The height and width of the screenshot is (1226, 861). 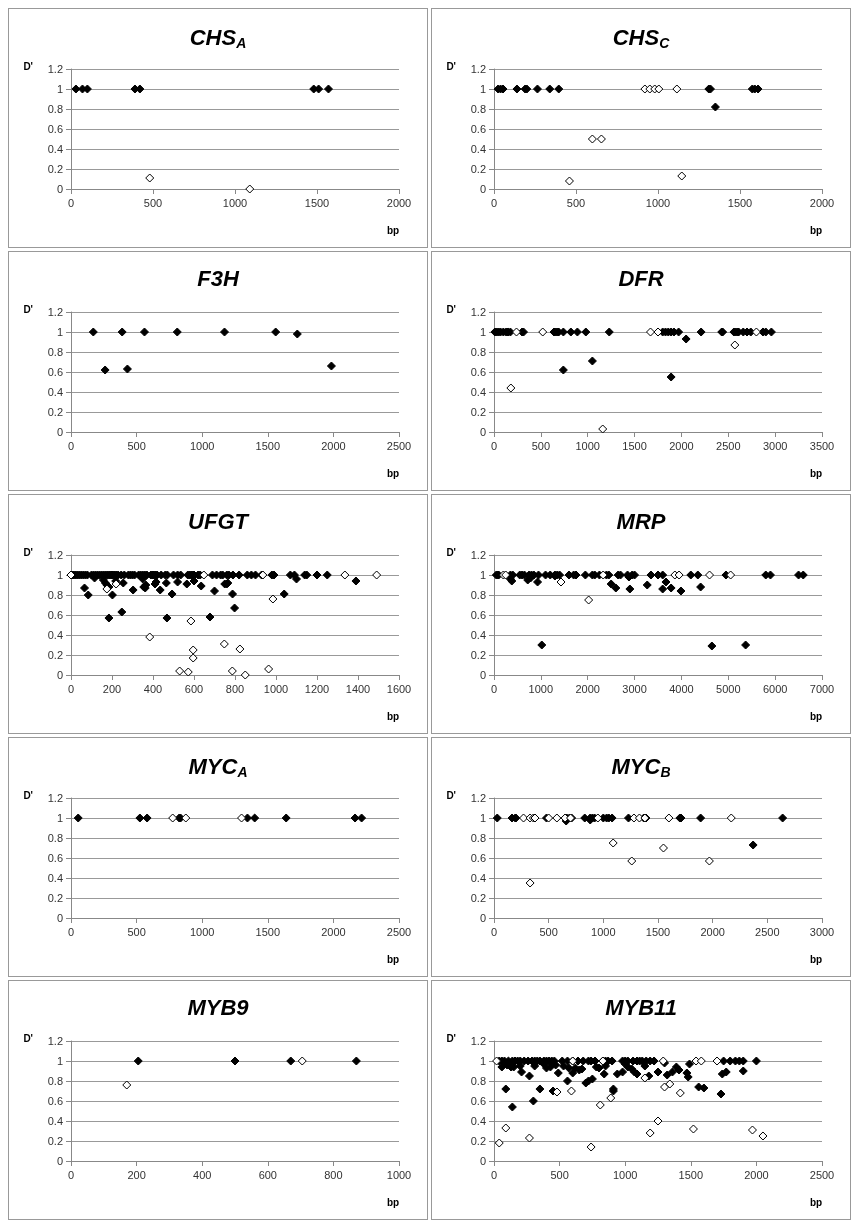 What do you see at coordinates (822, 688) in the screenshot?
I see `x-tick-label: 7000` at bounding box center [822, 688].